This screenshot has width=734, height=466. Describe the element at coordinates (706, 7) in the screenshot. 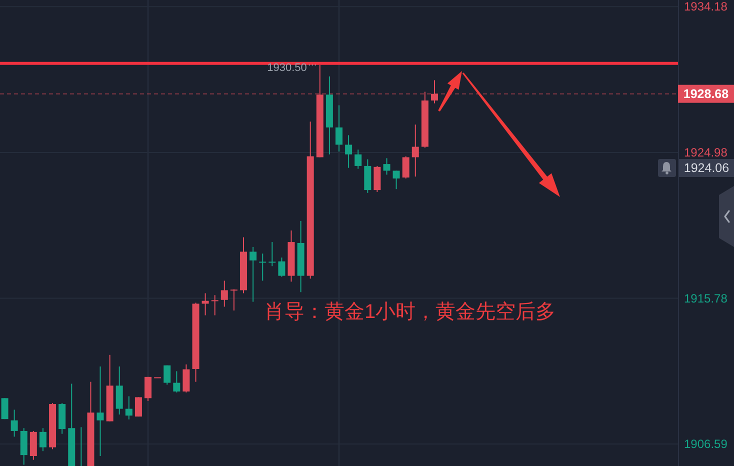

I see `y-tick-label: 1934.18` at that location.